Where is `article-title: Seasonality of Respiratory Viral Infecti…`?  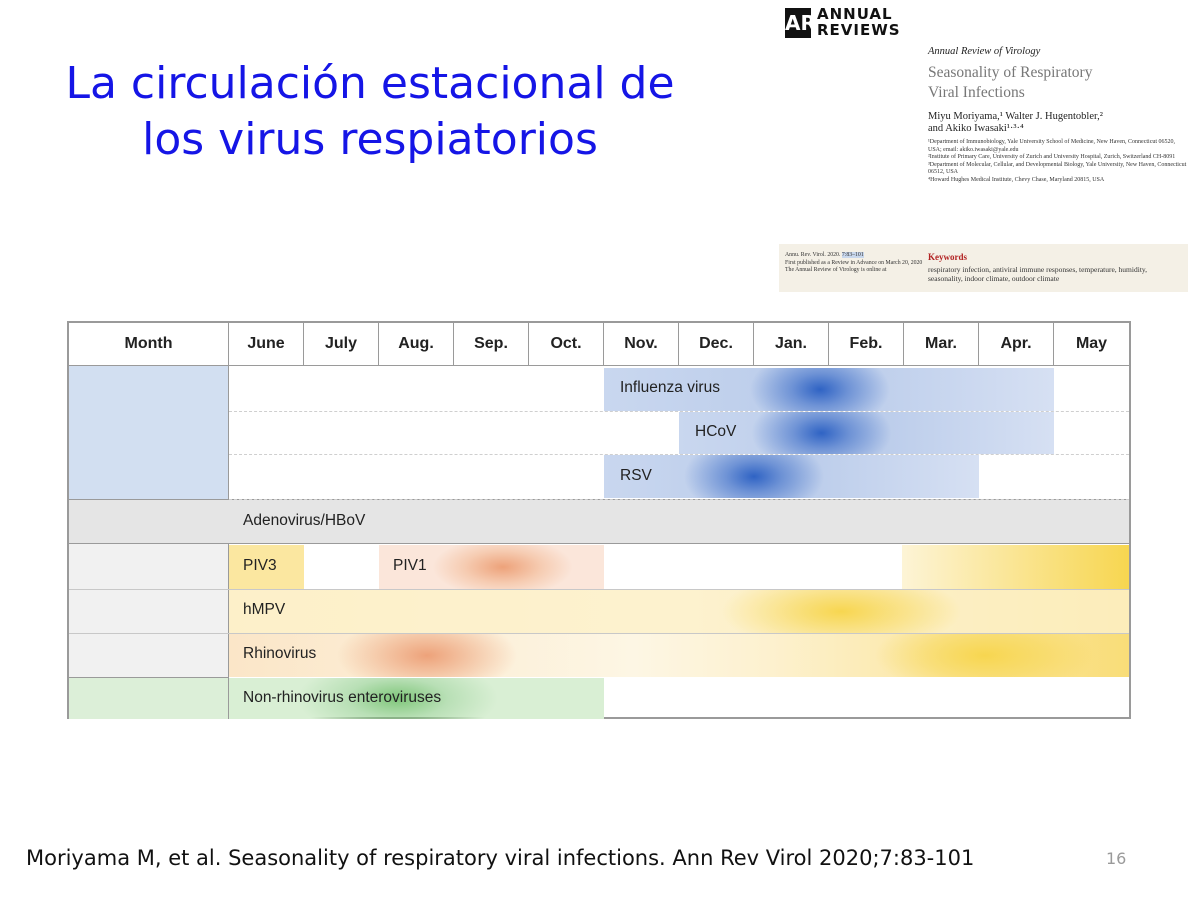 article-title: Seasonality of Respiratory Viral Infecti… is located at coordinates (1058, 83).